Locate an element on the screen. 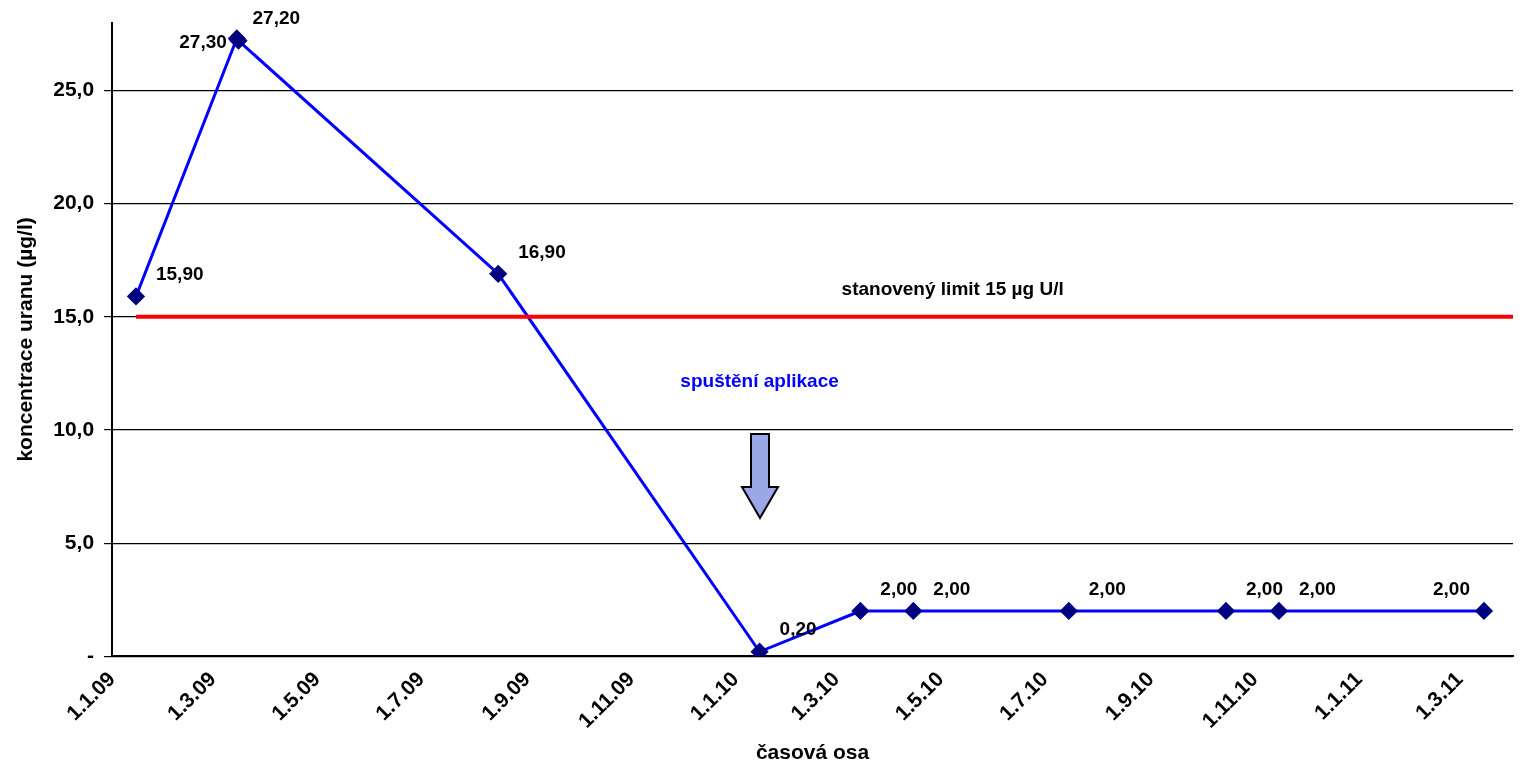  data-label: 27,20 is located at coordinates (276, 18).